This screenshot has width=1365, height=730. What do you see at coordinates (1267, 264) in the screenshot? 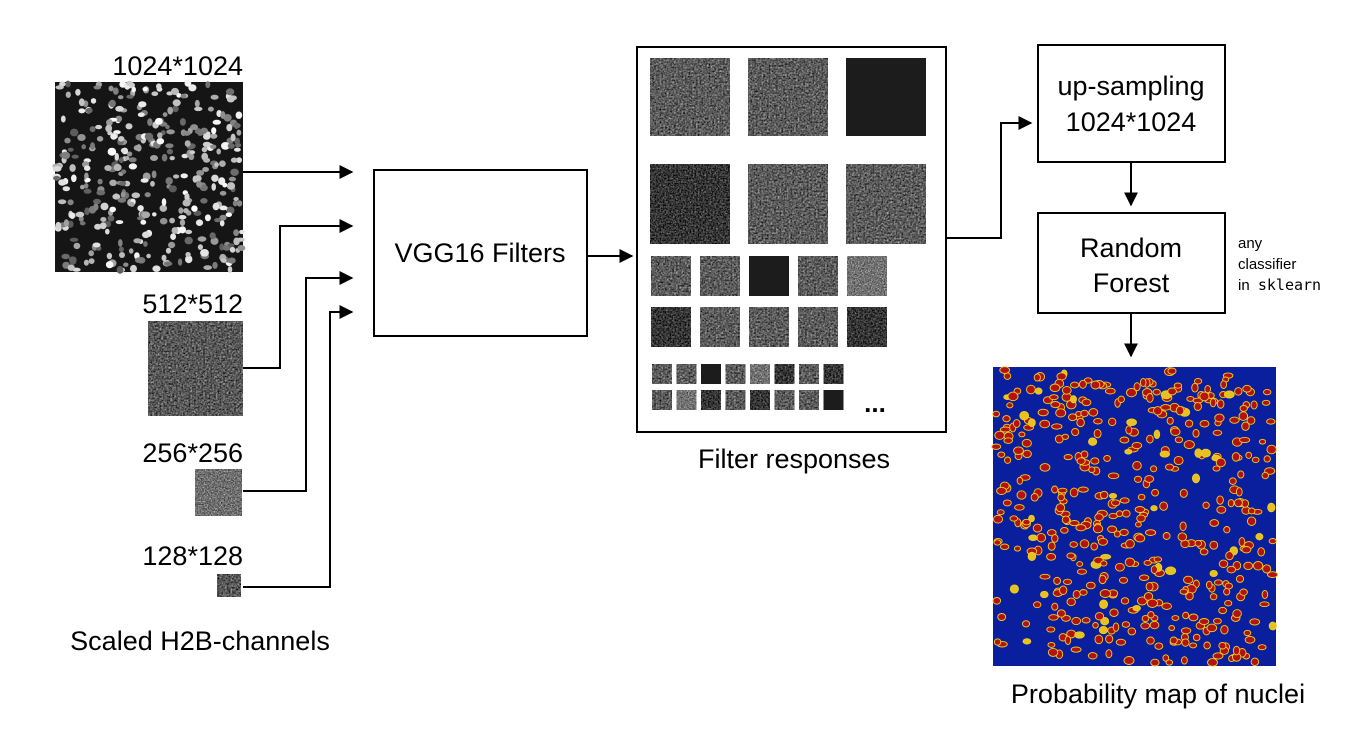
I see `classifier-note-line2: classifier` at bounding box center [1267, 264].